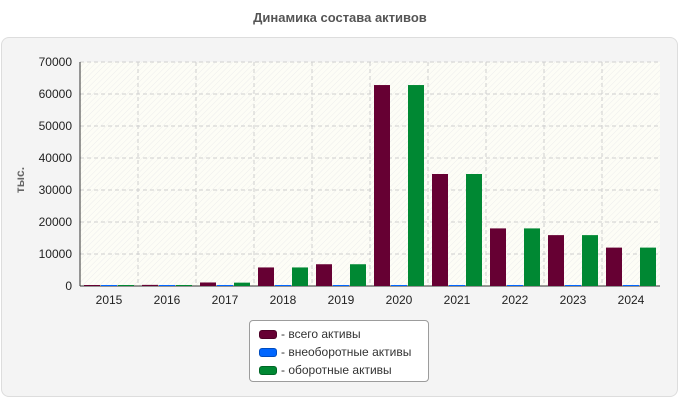  What do you see at coordinates (56, 62) in the screenshot?
I see `y-tick-label: 70000` at bounding box center [56, 62].